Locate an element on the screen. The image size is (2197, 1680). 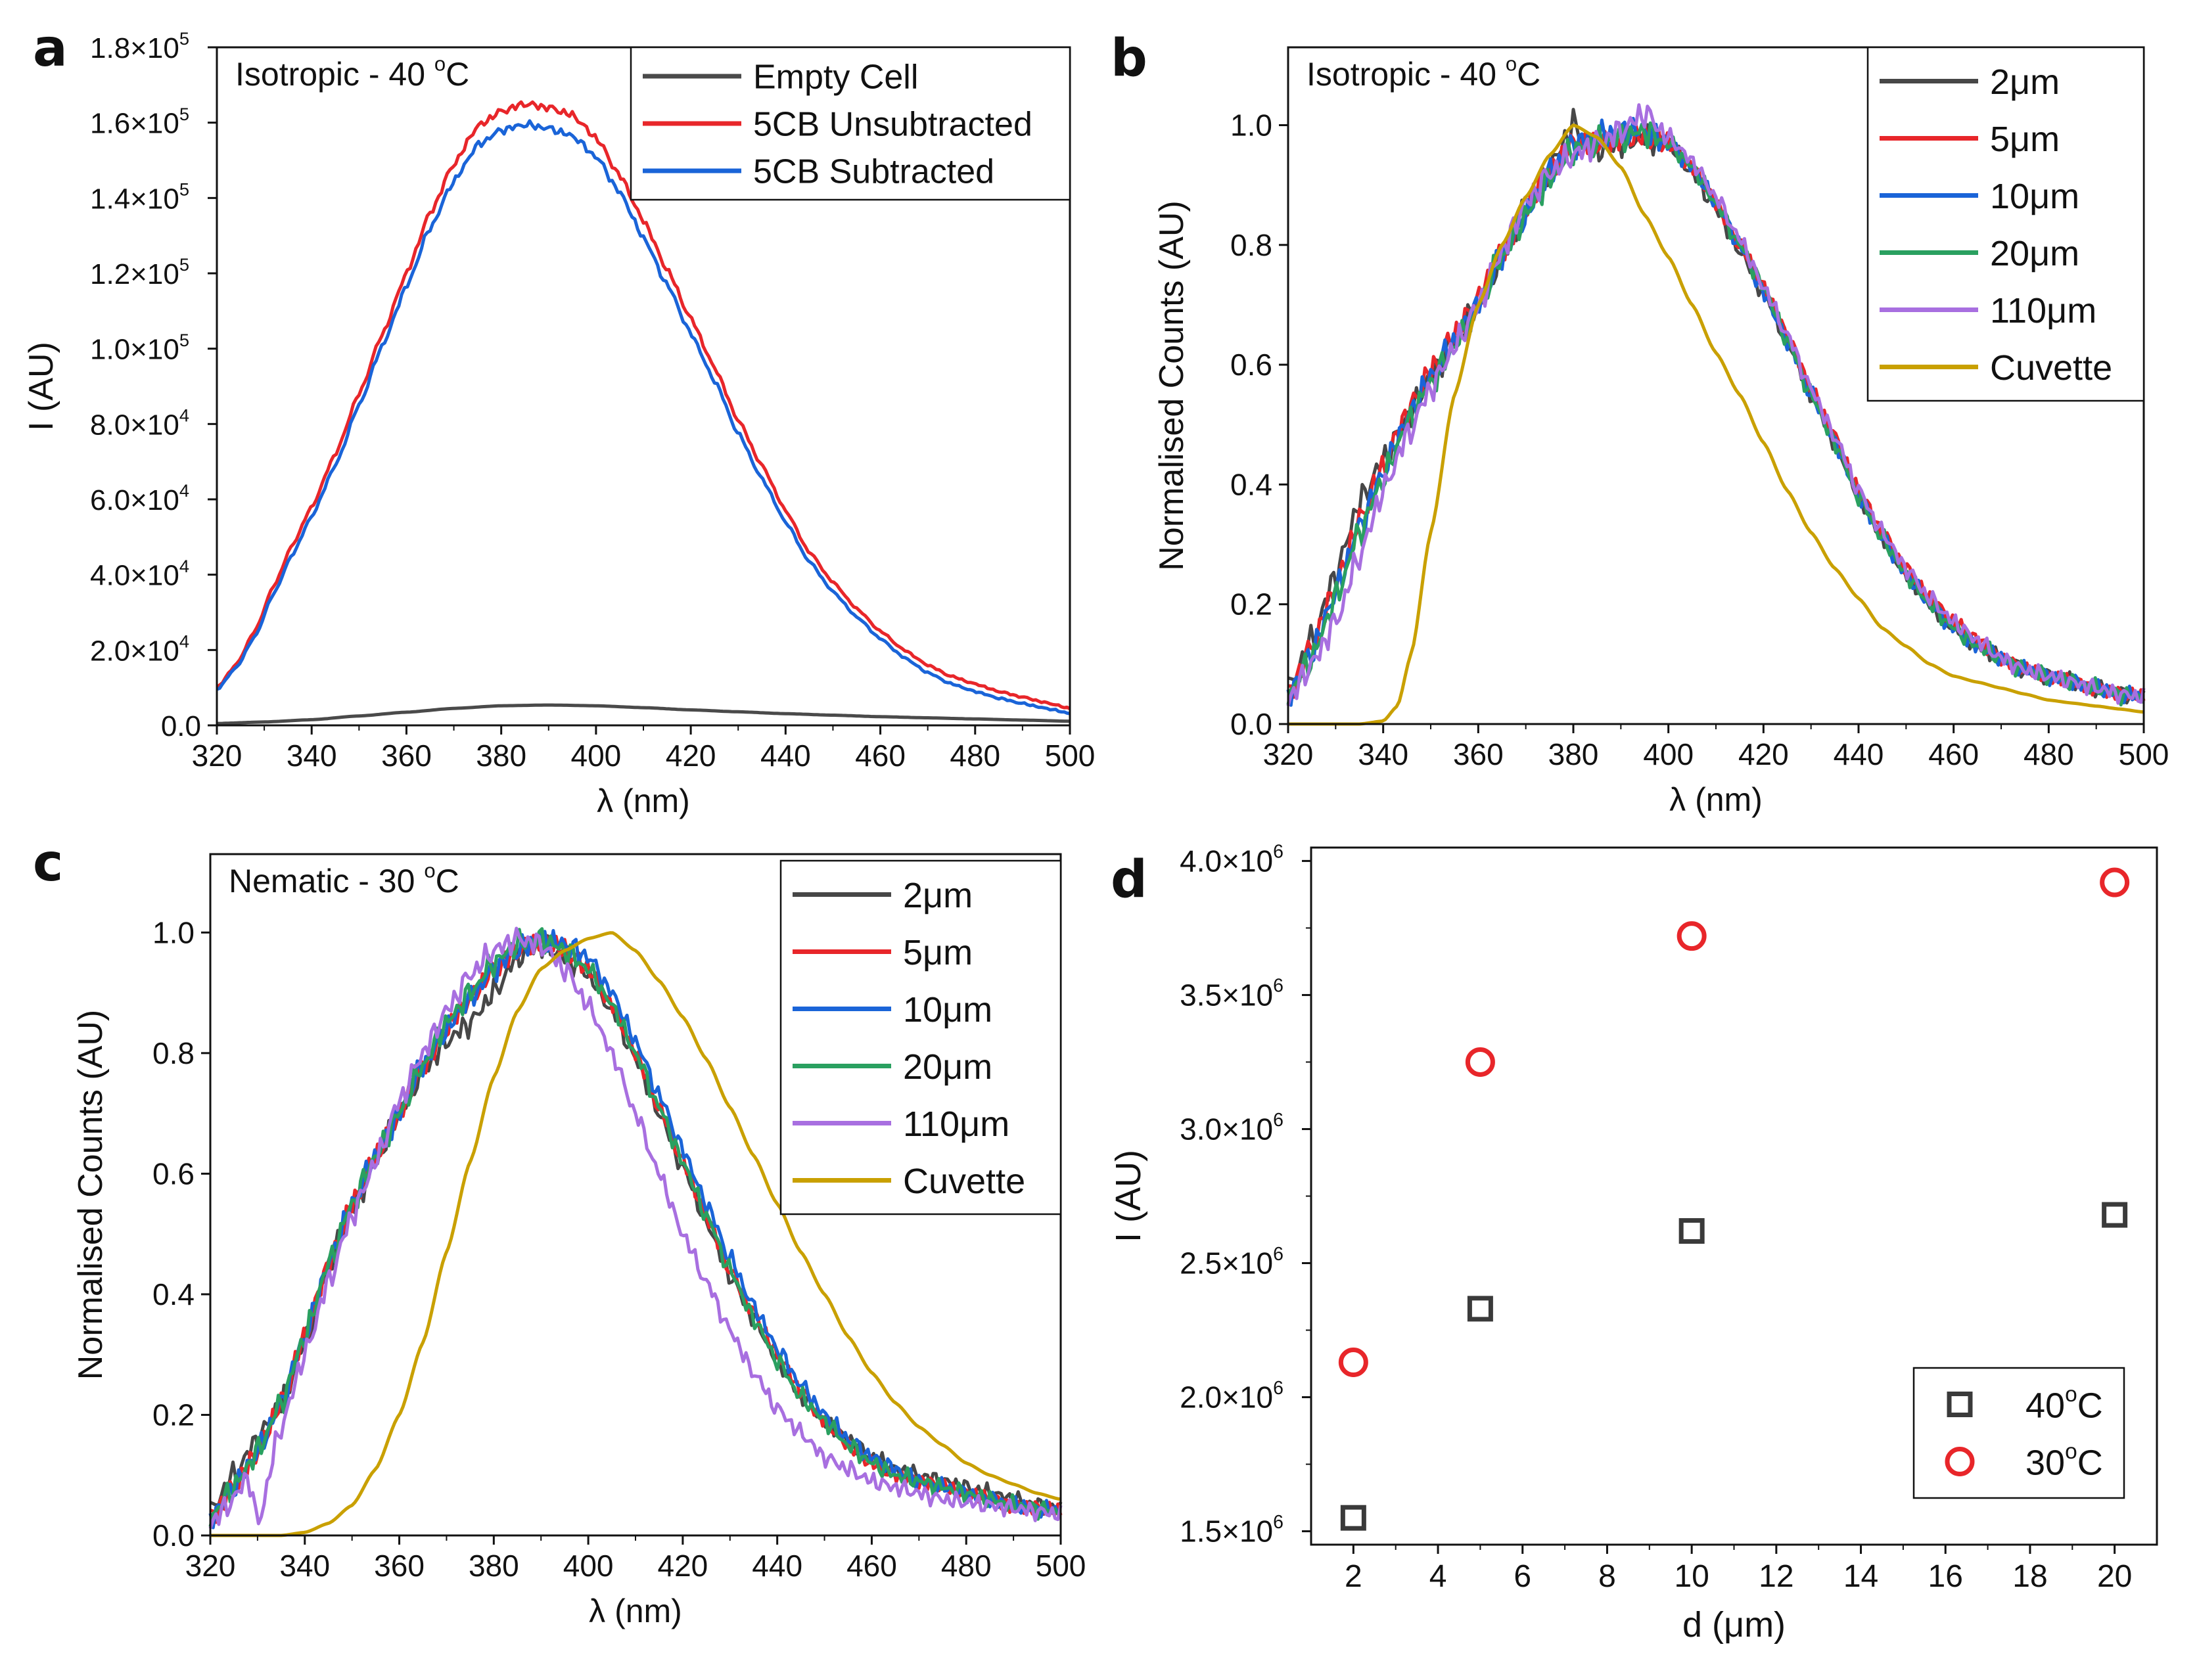
x-tick-label: 340 is located at coordinates (312, 755).